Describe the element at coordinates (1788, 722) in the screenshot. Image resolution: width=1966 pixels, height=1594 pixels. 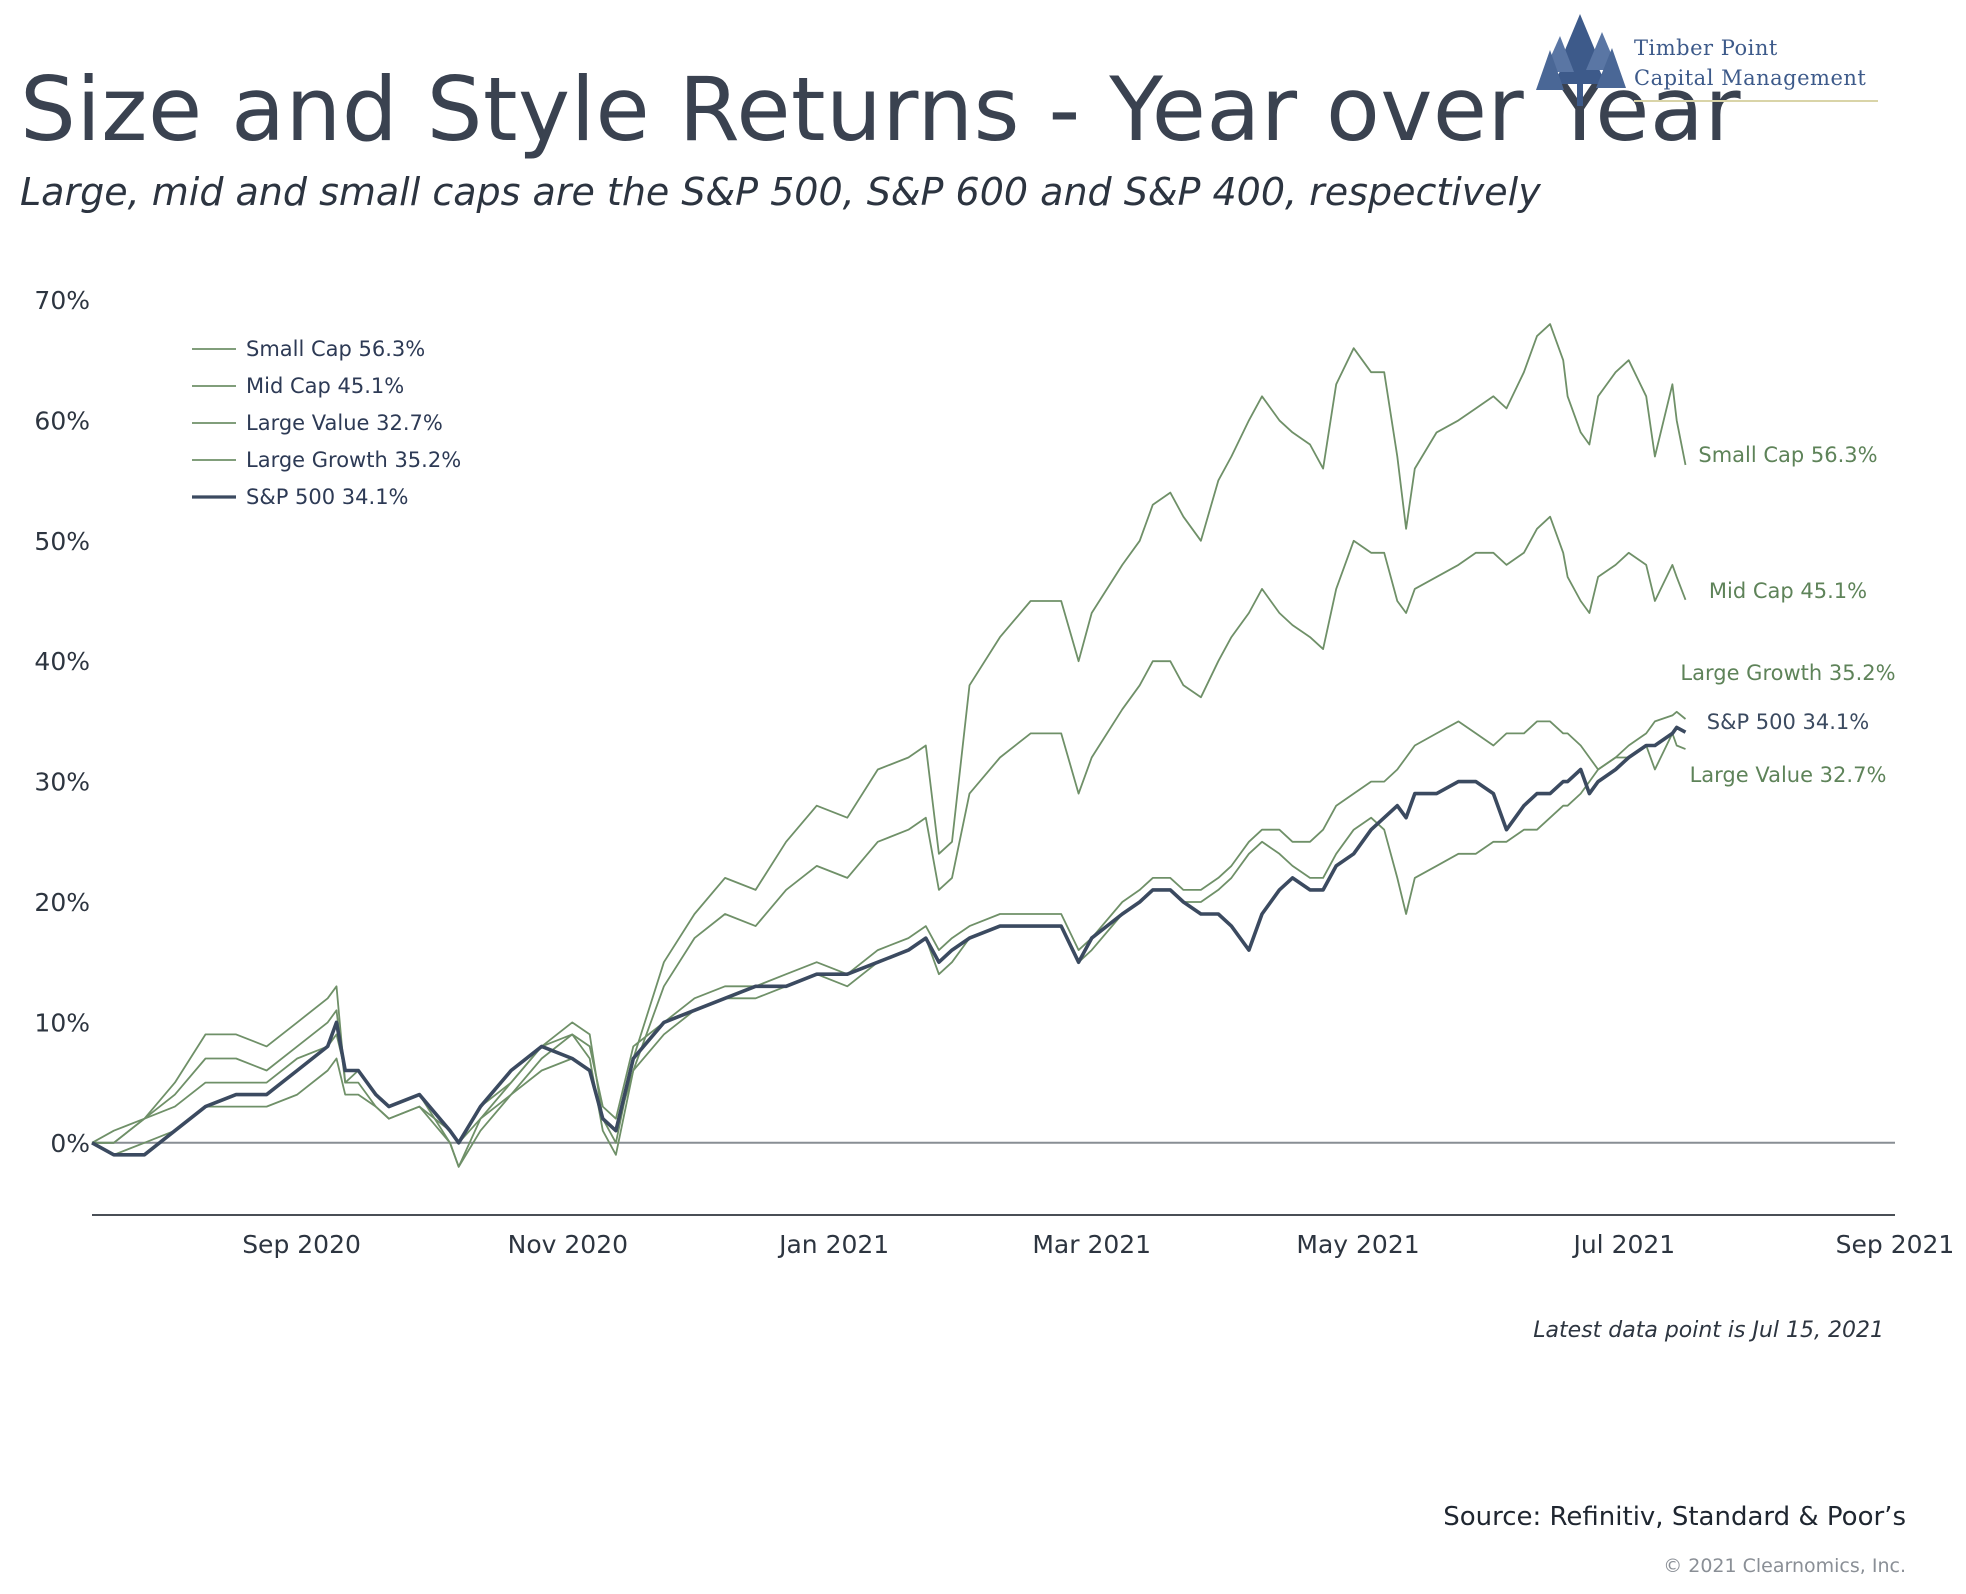
I see `end-label: S&P 500 34.1%` at that location.